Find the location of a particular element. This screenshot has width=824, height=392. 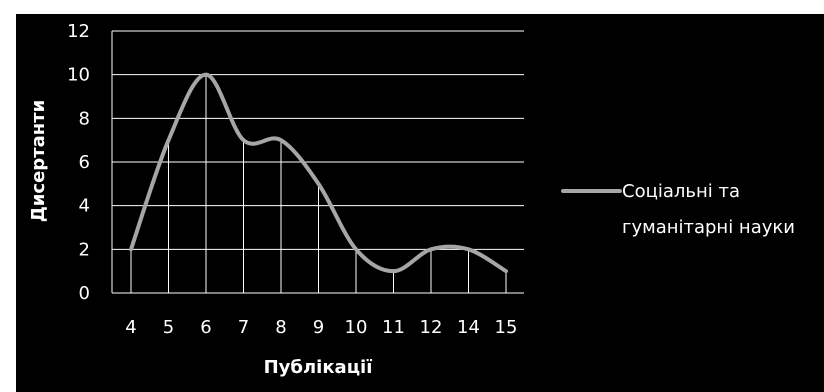

y-tick-label-4: 4 is located at coordinates (84, 206).